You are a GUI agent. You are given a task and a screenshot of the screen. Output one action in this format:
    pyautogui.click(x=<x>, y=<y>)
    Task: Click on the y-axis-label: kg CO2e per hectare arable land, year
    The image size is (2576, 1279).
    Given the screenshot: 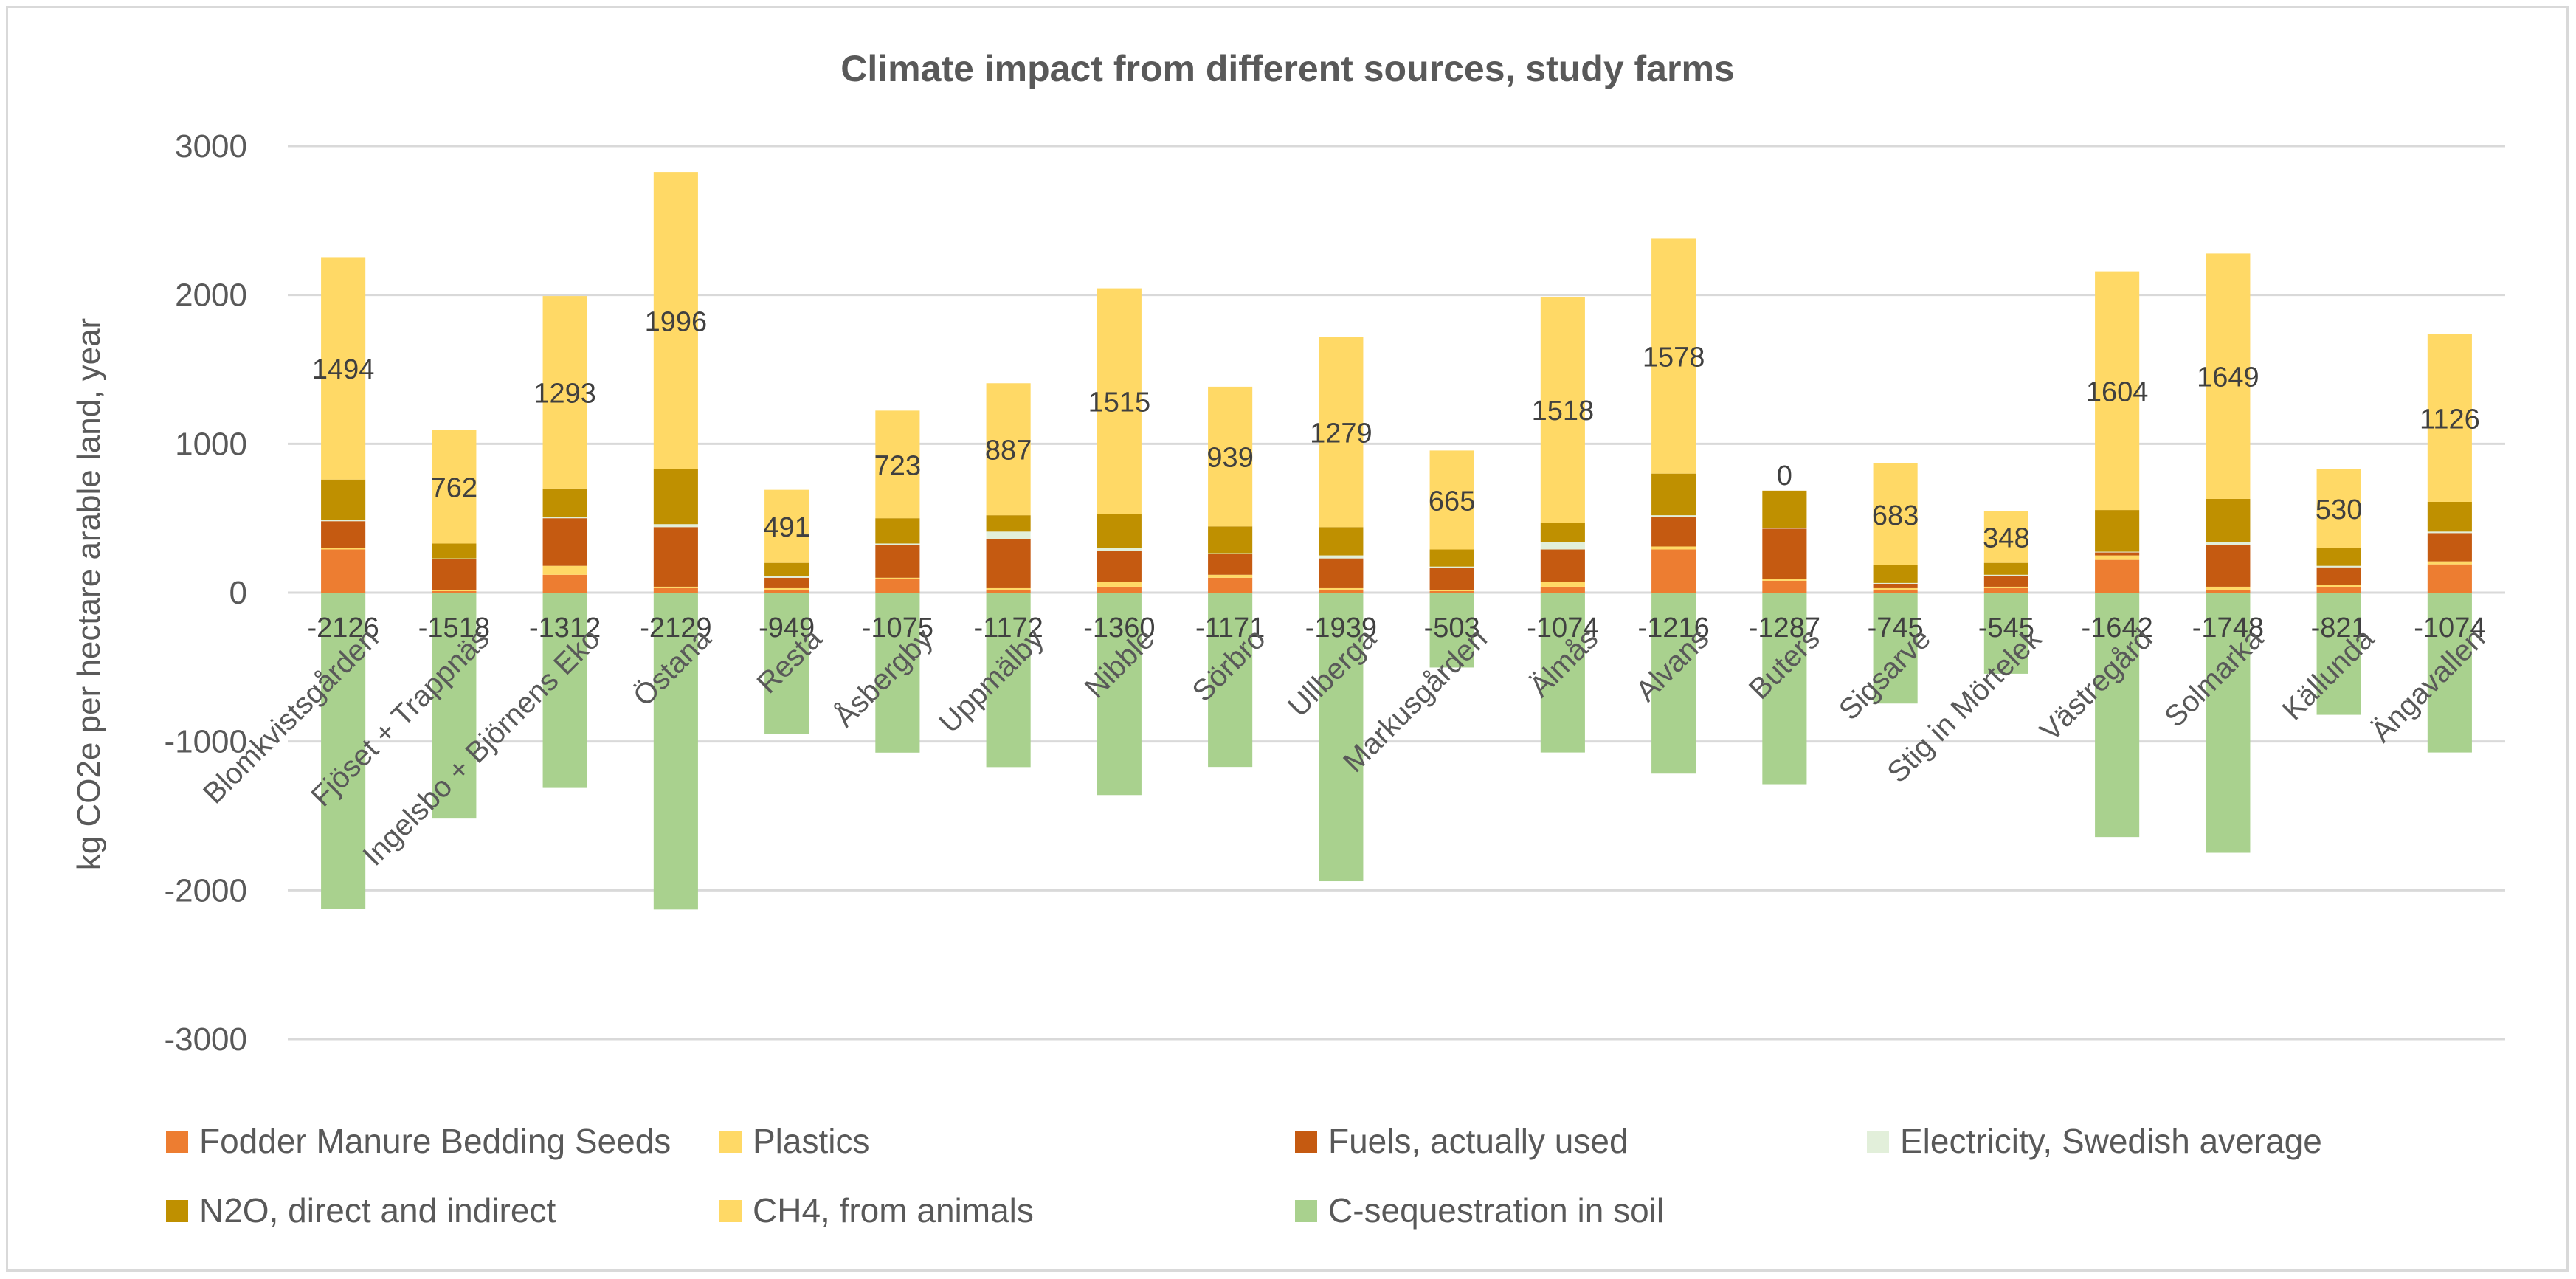 What is the action you would take?
    pyautogui.click(x=89, y=594)
    